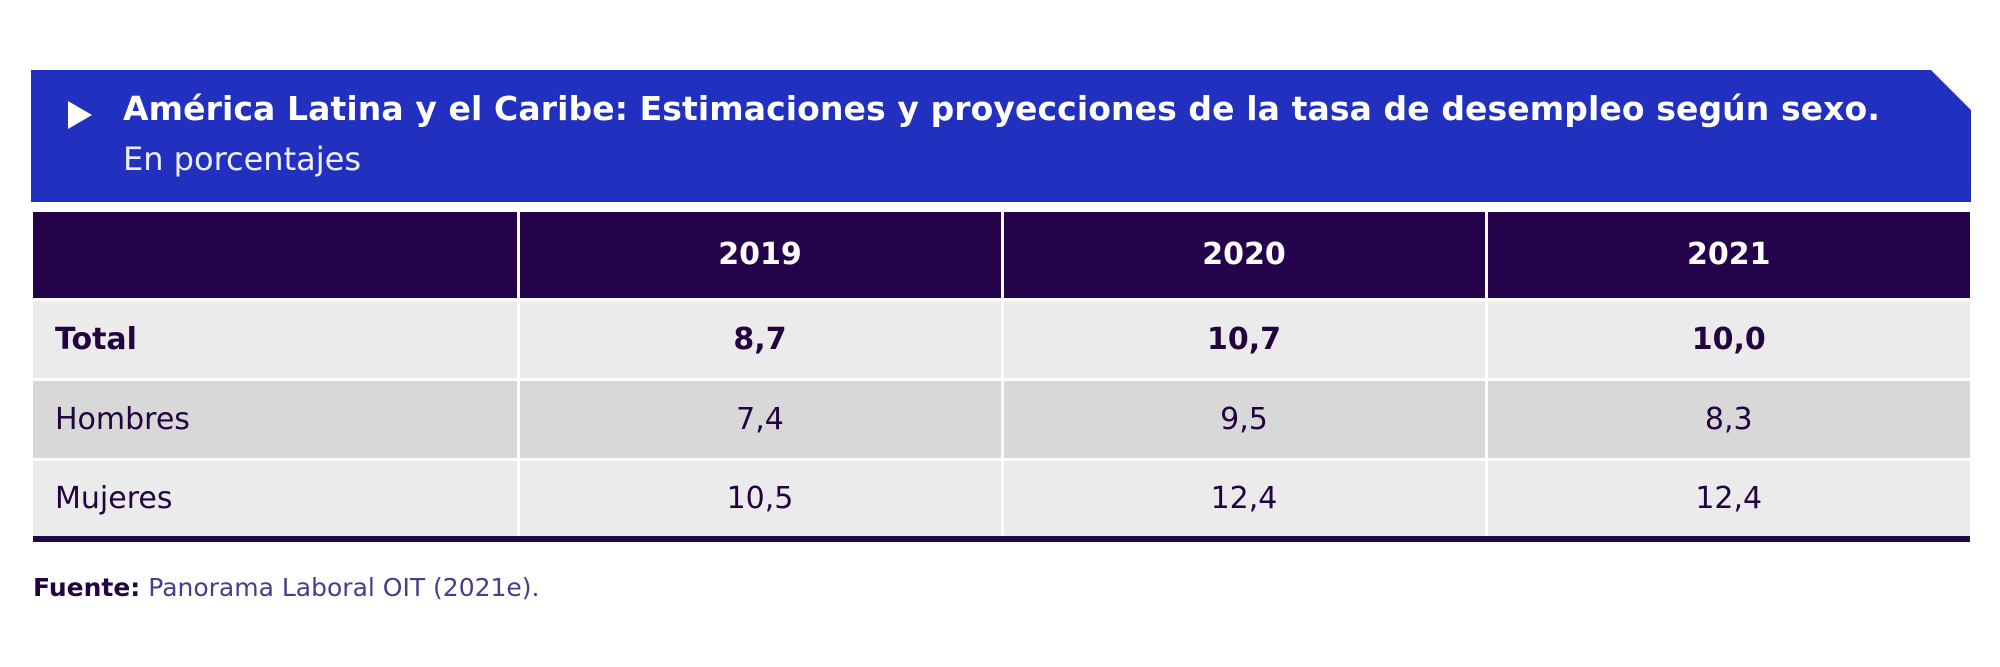 This screenshot has width=2000, height=667. Describe the element at coordinates (87, 587) in the screenshot. I see `source-label: Fuente:` at that location.